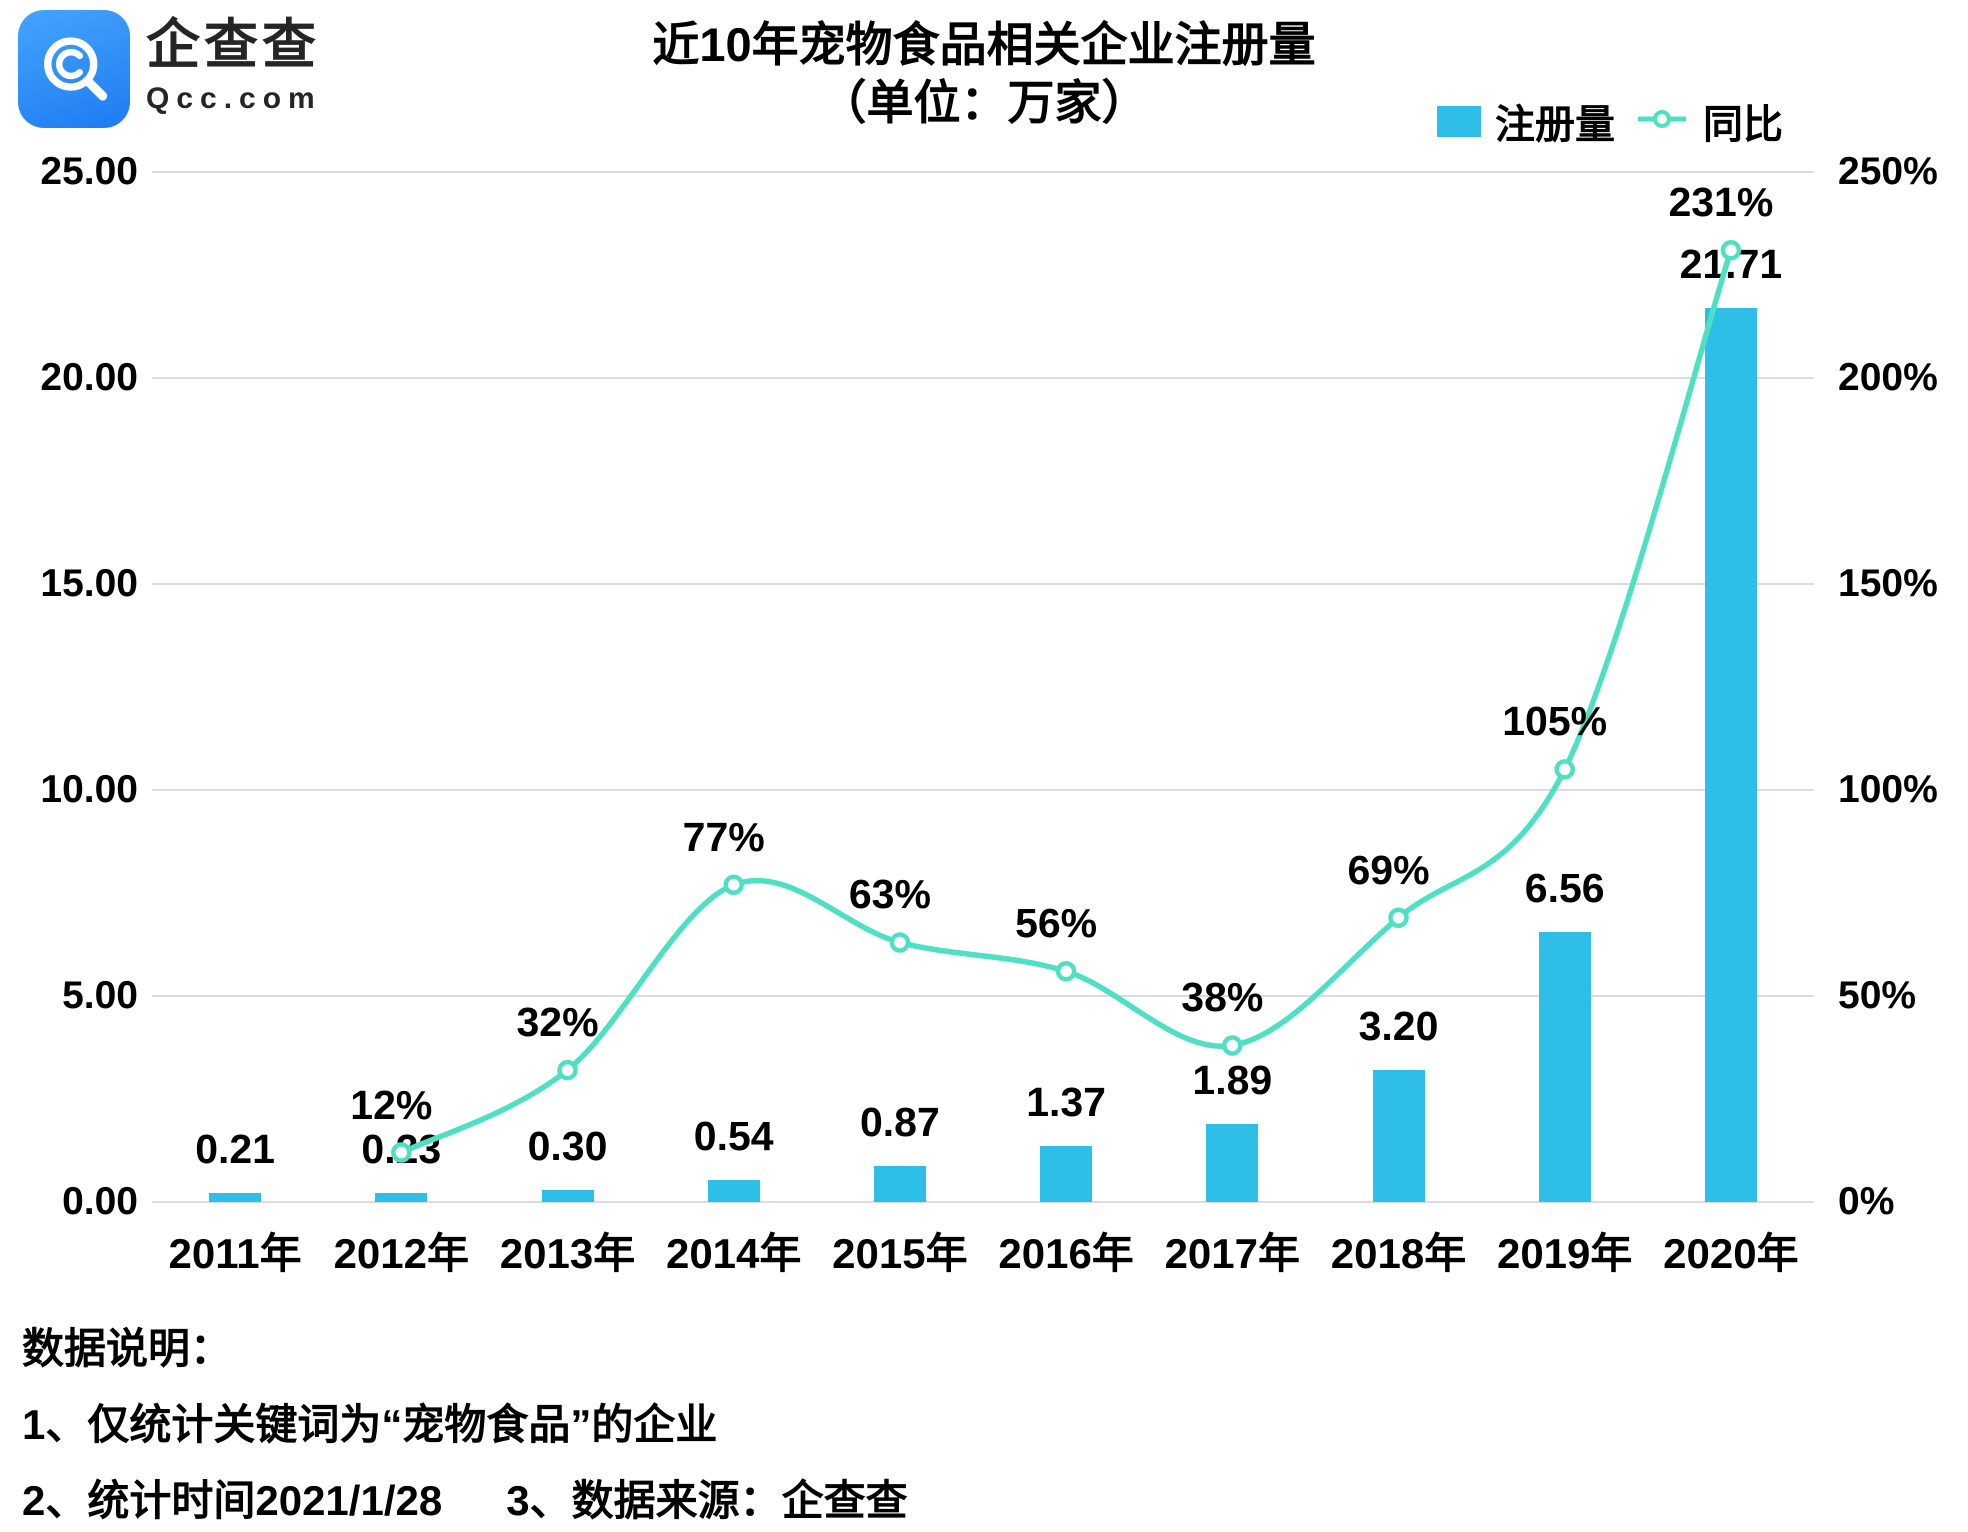  What do you see at coordinates (733, 1253) in the screenshot?
I see `x-axis-label: 2014年` at bounding box center [733, 1253].